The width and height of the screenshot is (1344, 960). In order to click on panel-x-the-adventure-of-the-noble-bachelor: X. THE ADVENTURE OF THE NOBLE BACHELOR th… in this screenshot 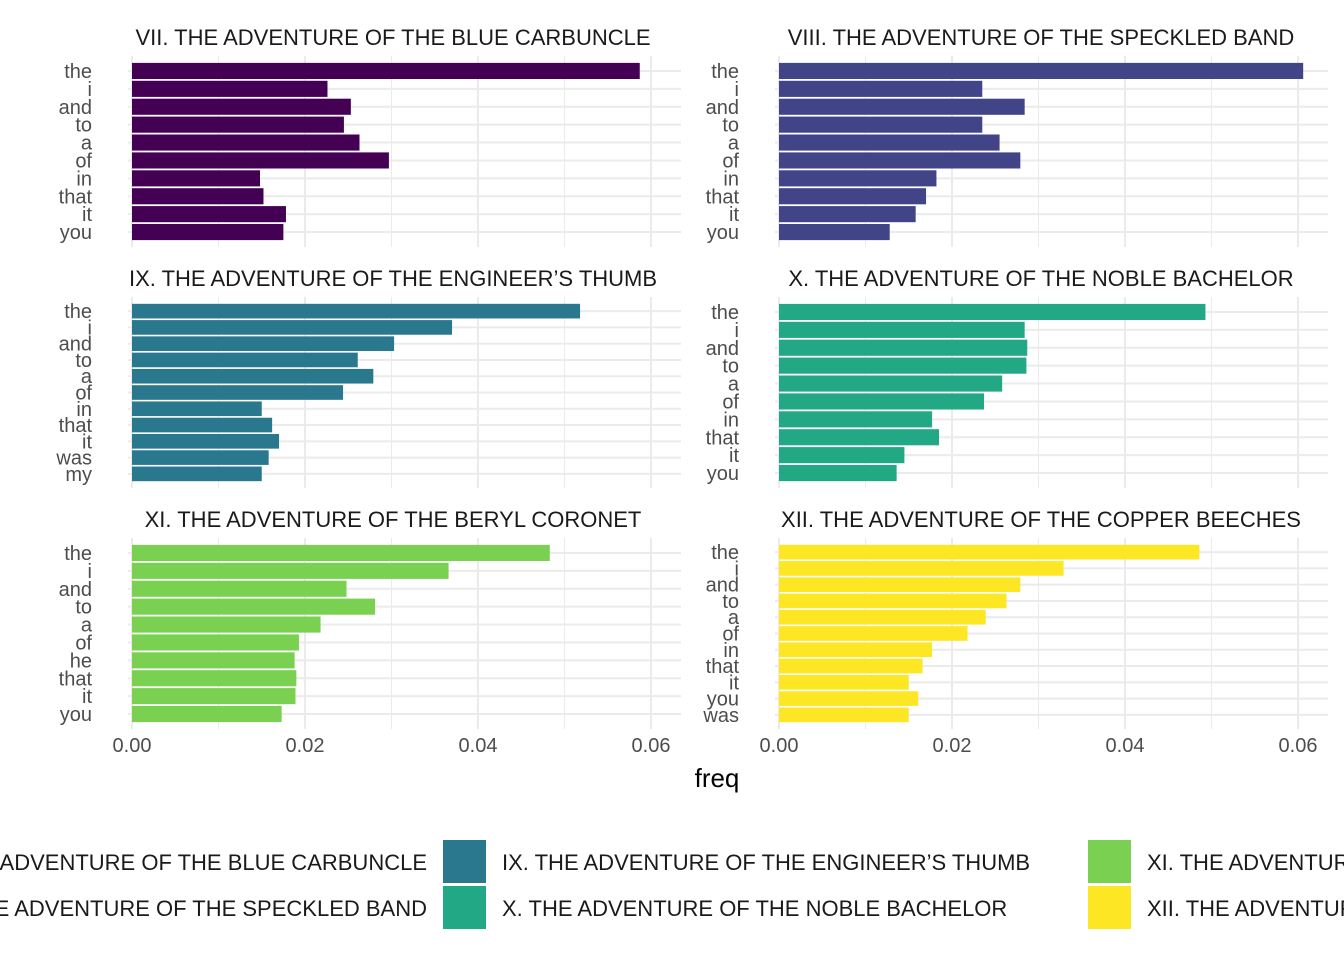, I will do `click(1017, 377)`.